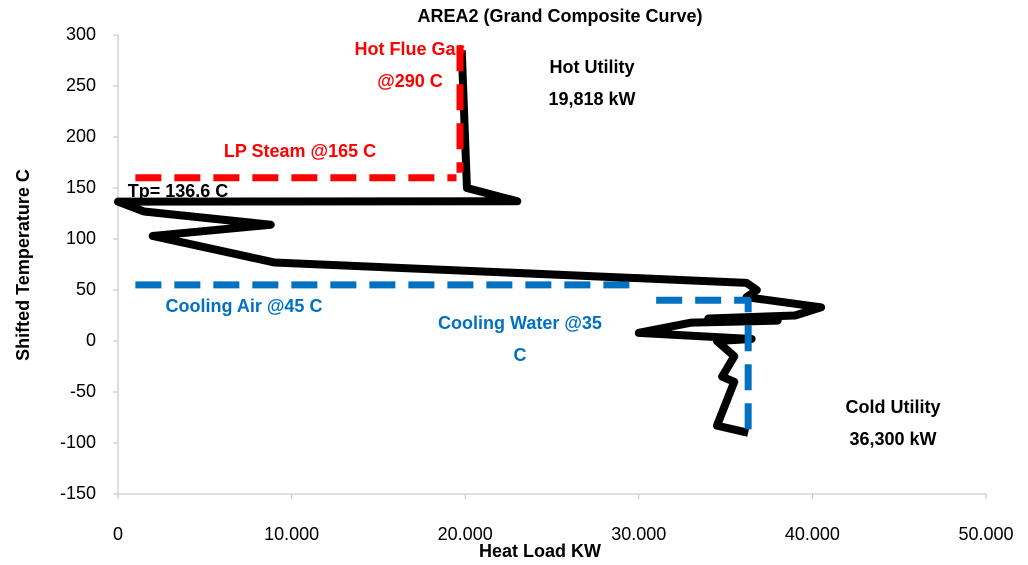  What do you see at coordinates (78, 493) in the screenshot?
I see `y-tick-label: -150` at bounding box center [78, 493].